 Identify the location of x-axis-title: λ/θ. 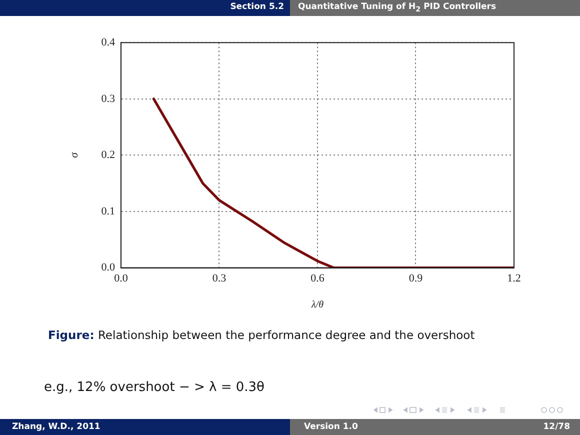
(317, 305).